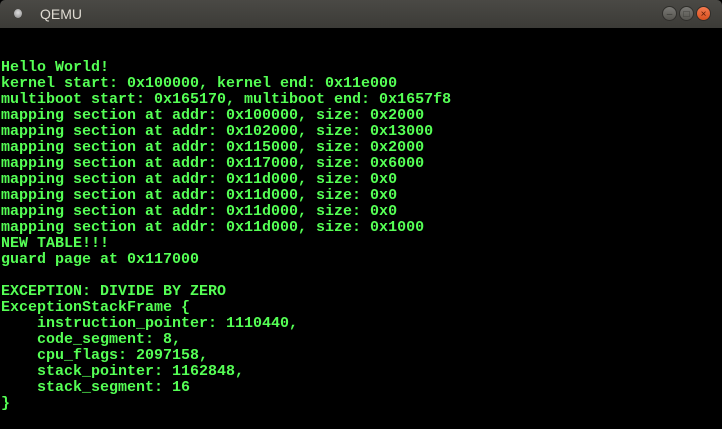 This screenshot has width=722, height=429. I want to click on window-title: QEMU, so click(61, 14).